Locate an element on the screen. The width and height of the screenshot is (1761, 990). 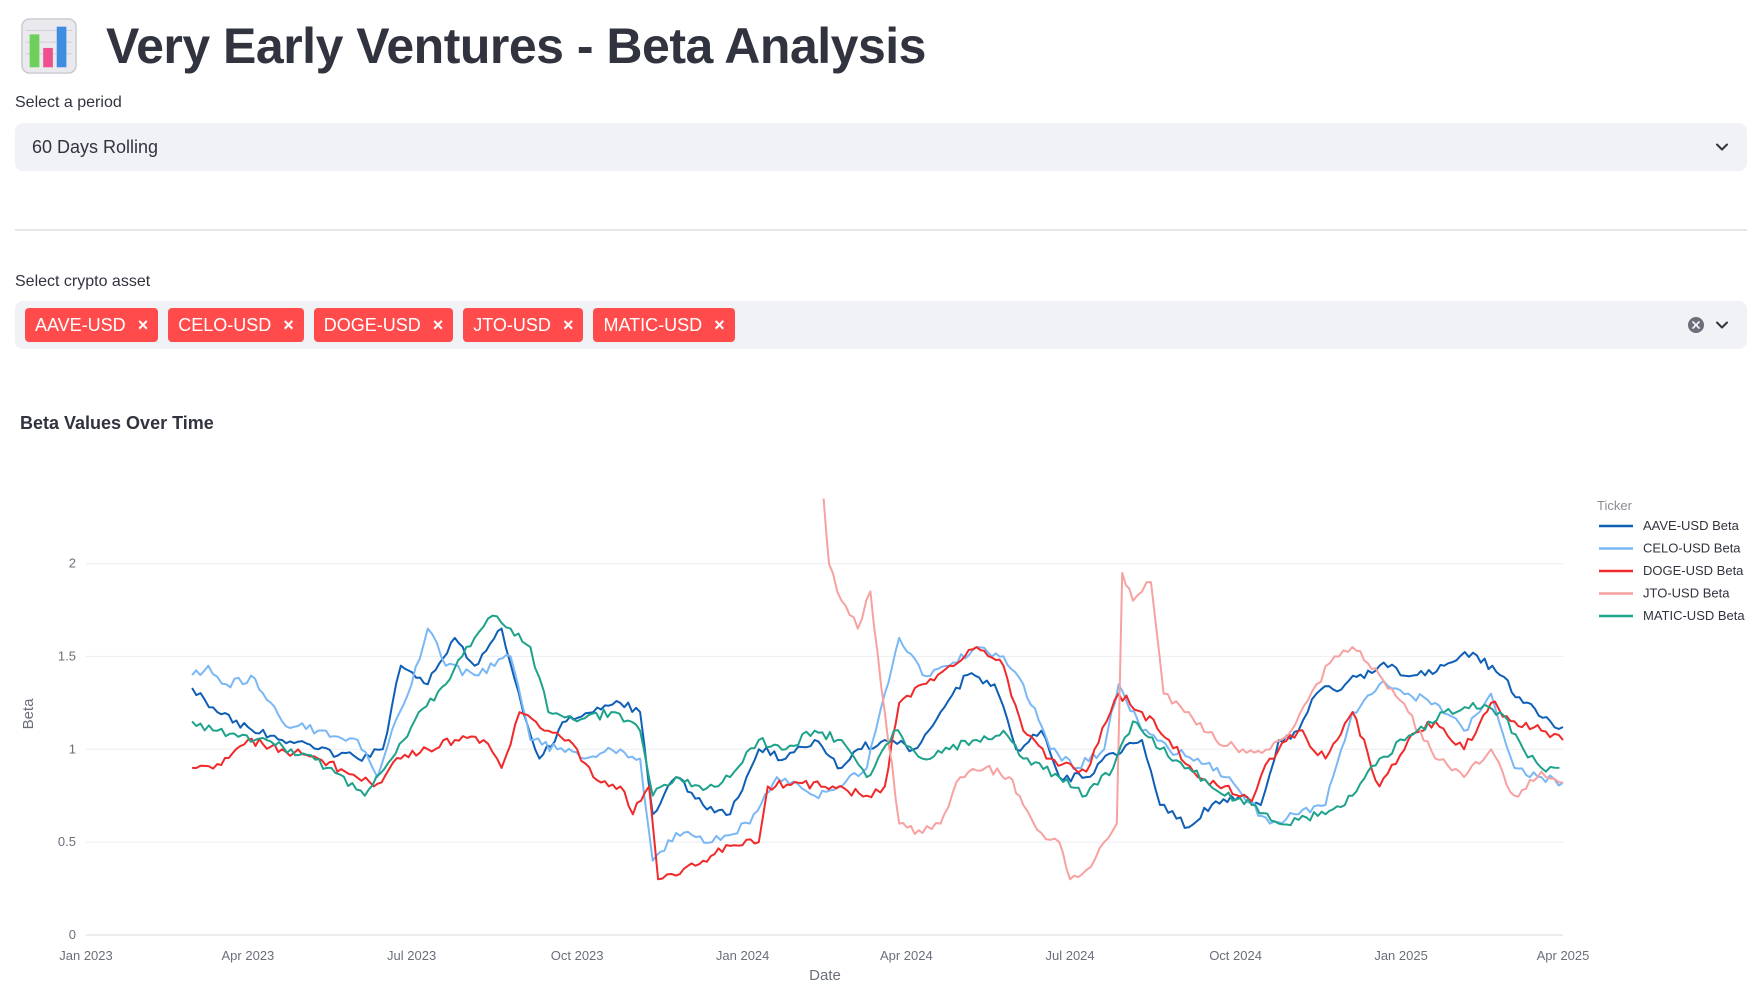
x-tick-label: Apr 2023 is located at coordinates (248, 955).